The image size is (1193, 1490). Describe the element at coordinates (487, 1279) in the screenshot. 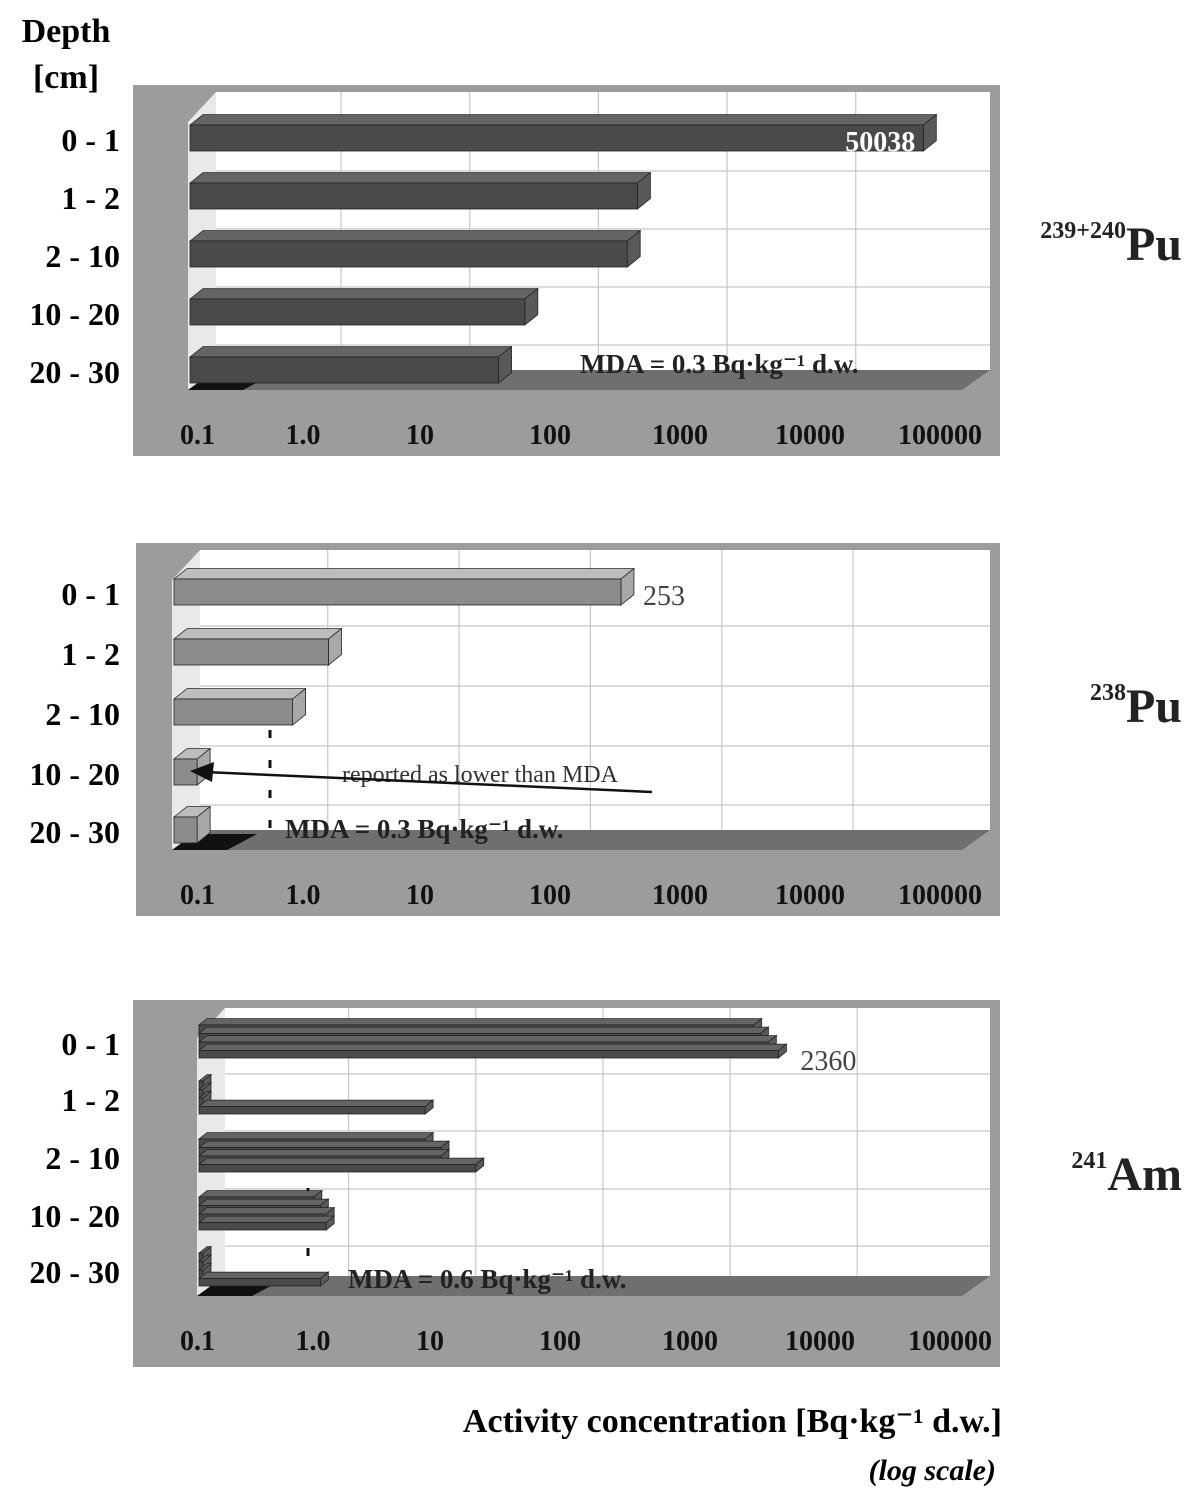

I see `mda-label: MDA = 0.6 Bq·kg⁻¹ d.w.` at that location.